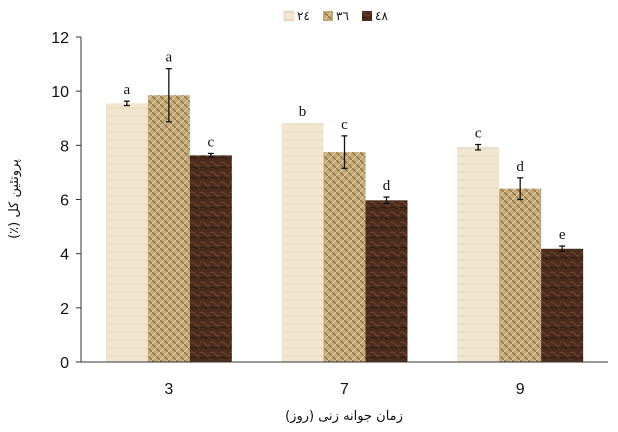 This screenshot has height=432, width=618. I want to click on significance-letter-9-series-1: d, so click(520, 167).